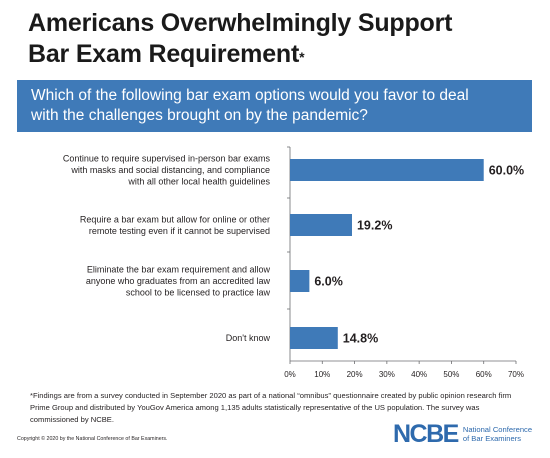 This screenshot has width=550, height=458. I want to click on ncbe-logo-mark: NCBE, so click(426, 434).